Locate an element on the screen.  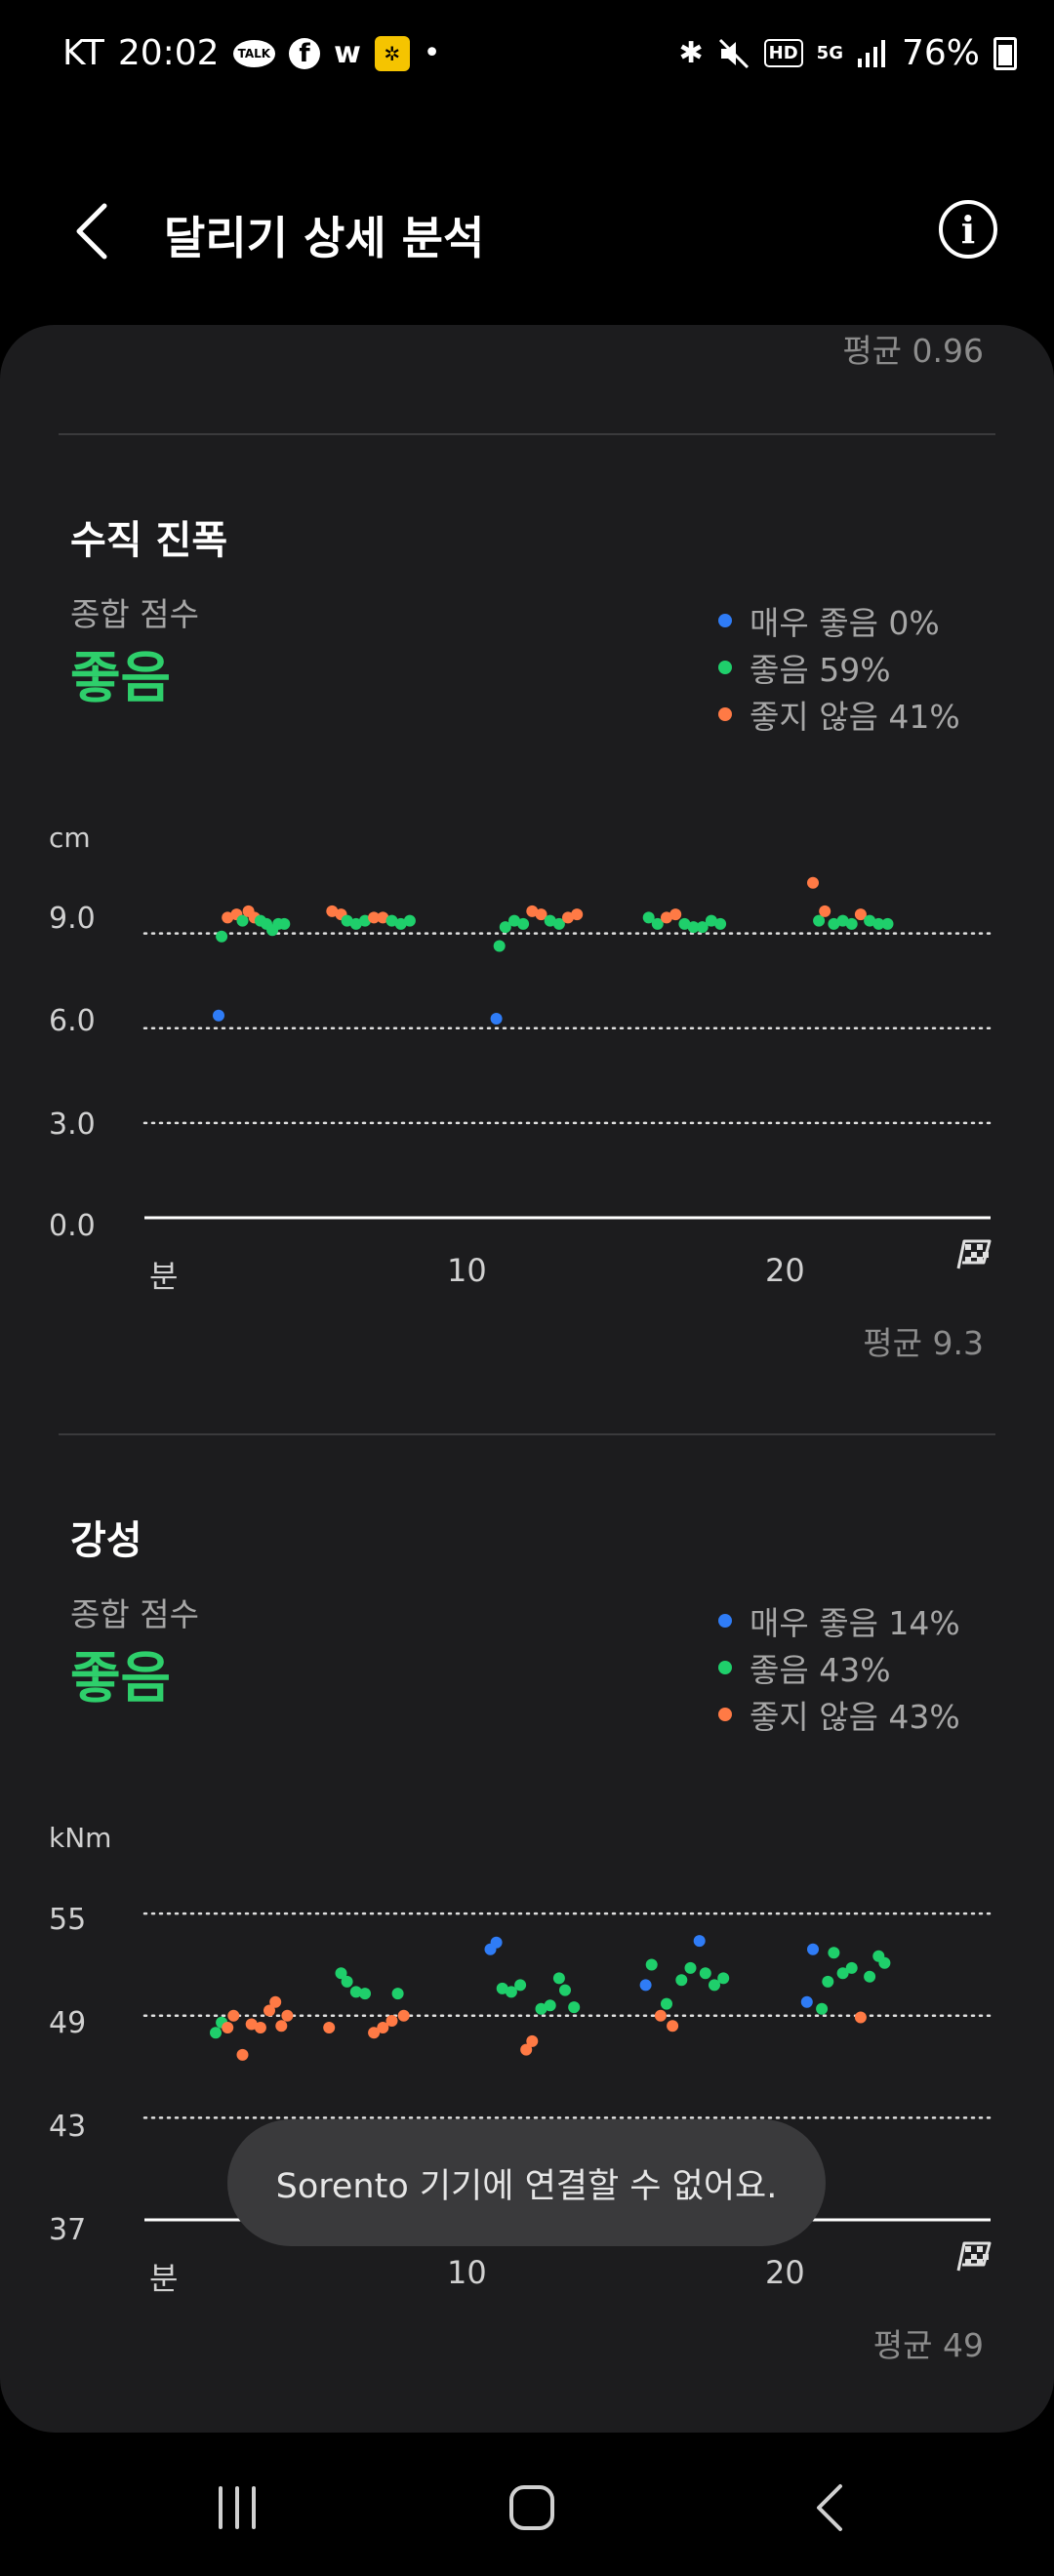
hd-icon: HD is located at coordinates (783, 53).